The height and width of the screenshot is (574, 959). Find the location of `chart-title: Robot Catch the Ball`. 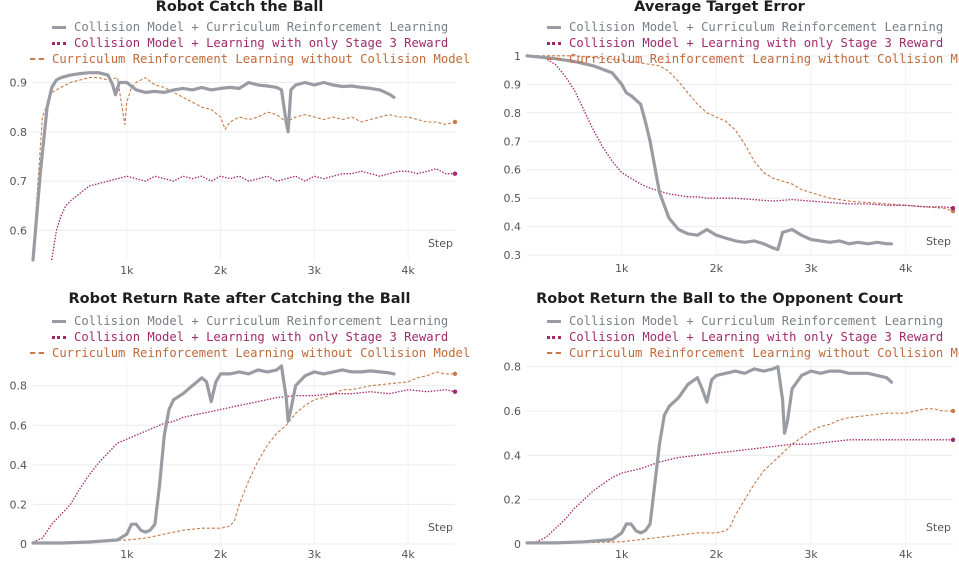

chart-title: Robot Catch the Ball is located at coordinates (239, 7).